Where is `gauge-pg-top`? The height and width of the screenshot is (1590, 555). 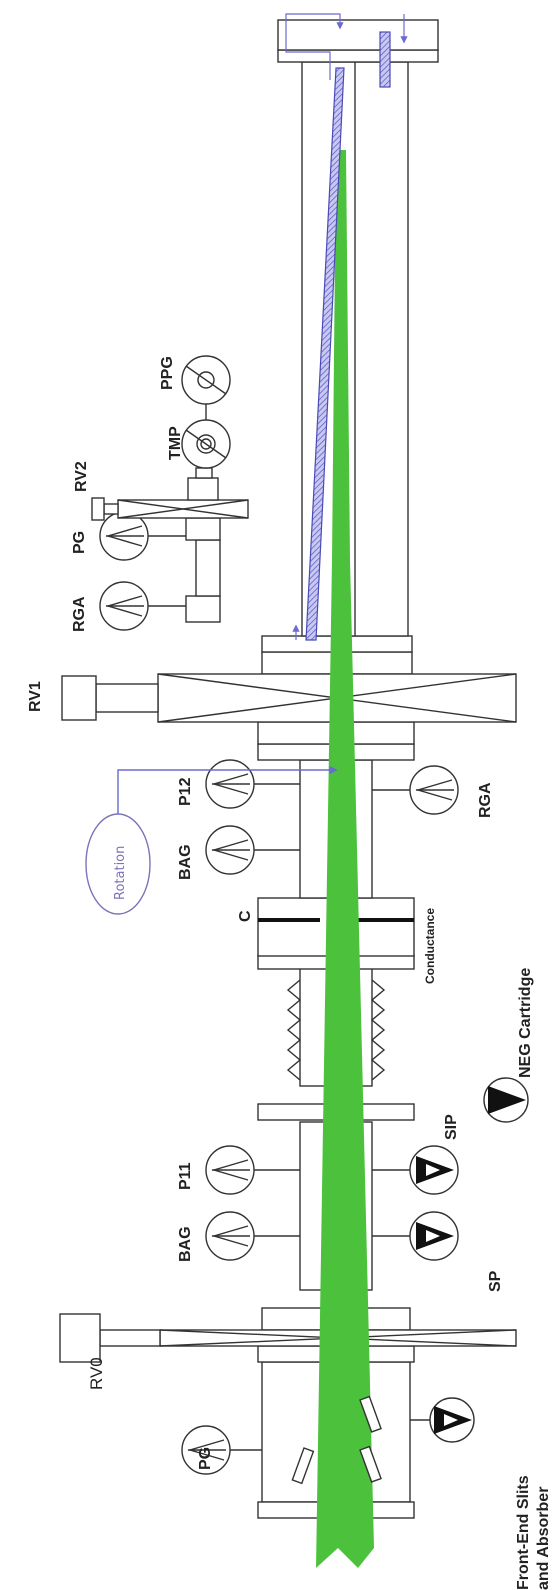 gauge-pg-top is located at coordinates (142, 536).